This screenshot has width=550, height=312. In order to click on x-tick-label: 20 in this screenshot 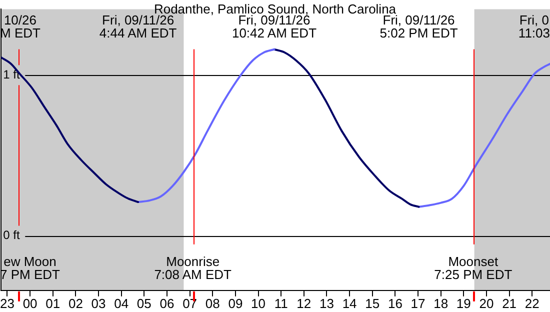, I will do `click(486, 303)`.